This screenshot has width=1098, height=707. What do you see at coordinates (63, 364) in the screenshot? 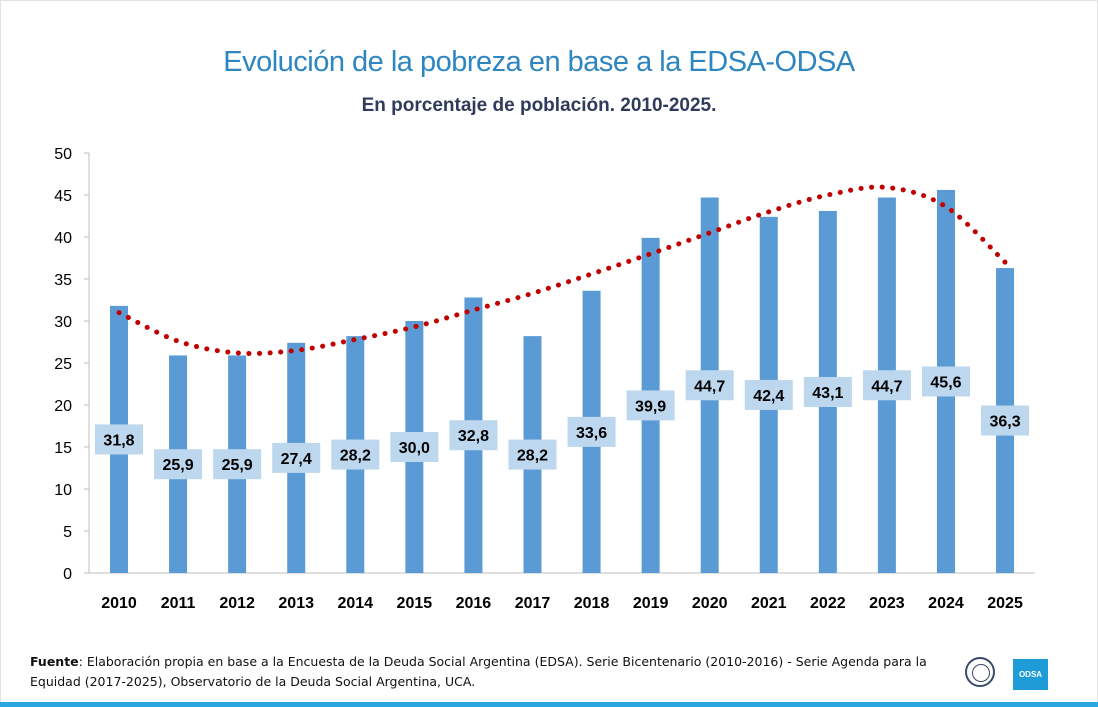
I see `y-tick-label: 25` at bounding box center [63, 364].